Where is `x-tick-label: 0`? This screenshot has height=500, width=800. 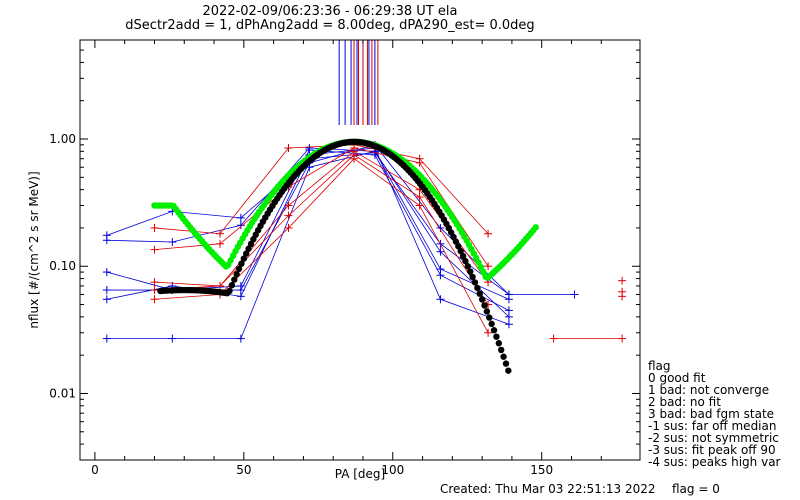 x-tick-label: 0 is located at coordinates (95, 470).